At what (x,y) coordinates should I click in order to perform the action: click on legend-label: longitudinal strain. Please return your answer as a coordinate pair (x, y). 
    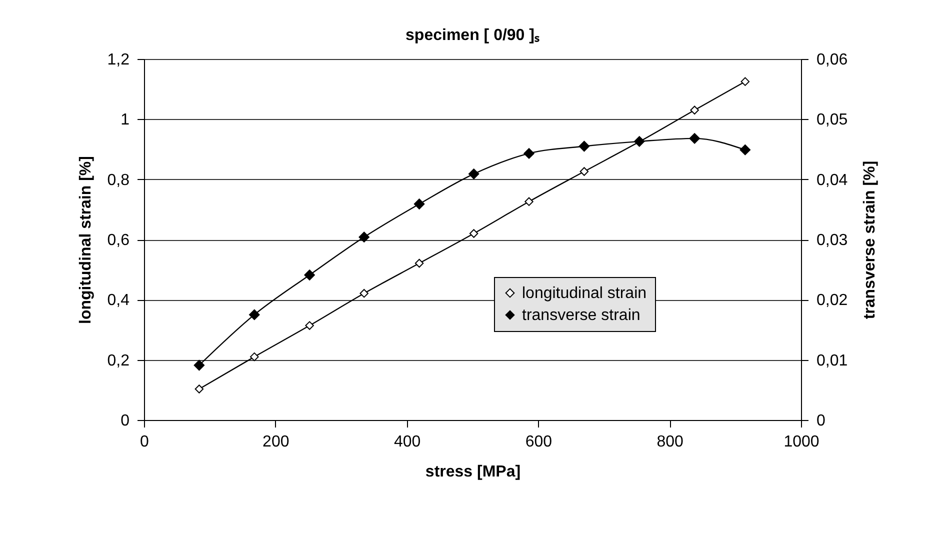
    Looking at the image, I should click on (584, 293).